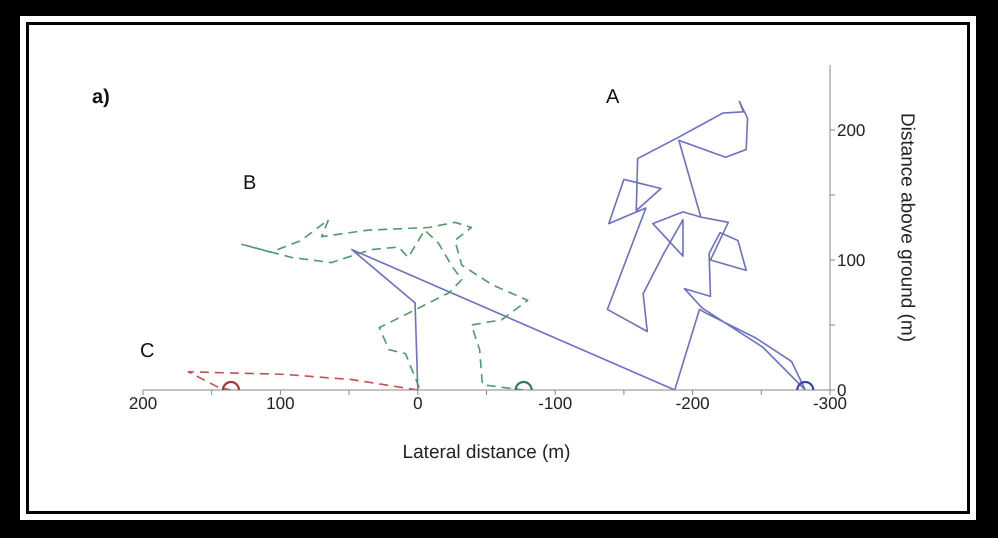  Describe the element at coordinates (249, 183) in the screenshot. I see `annotation: B` at that location.